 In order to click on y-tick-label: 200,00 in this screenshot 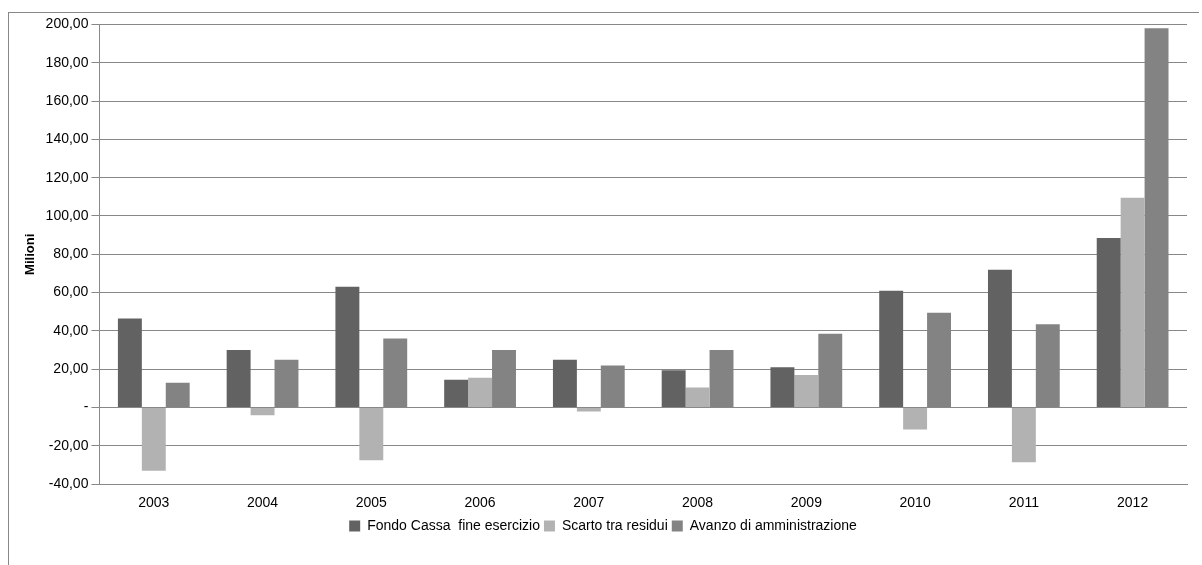, I will do `click(67, 23)`.